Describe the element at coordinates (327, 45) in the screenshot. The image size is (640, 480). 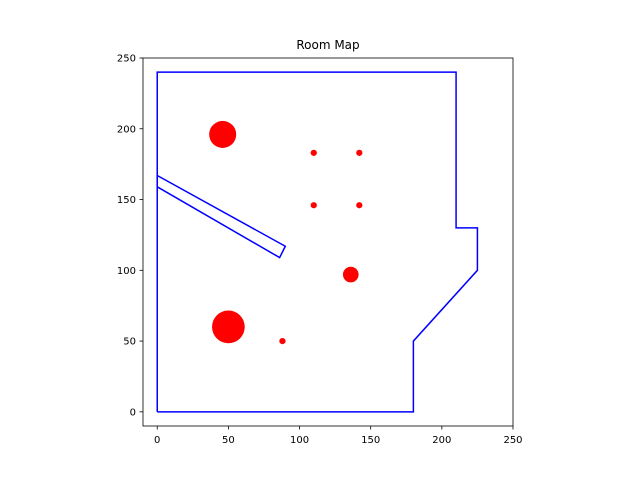
I see `chart-title: Room Map` at that location.